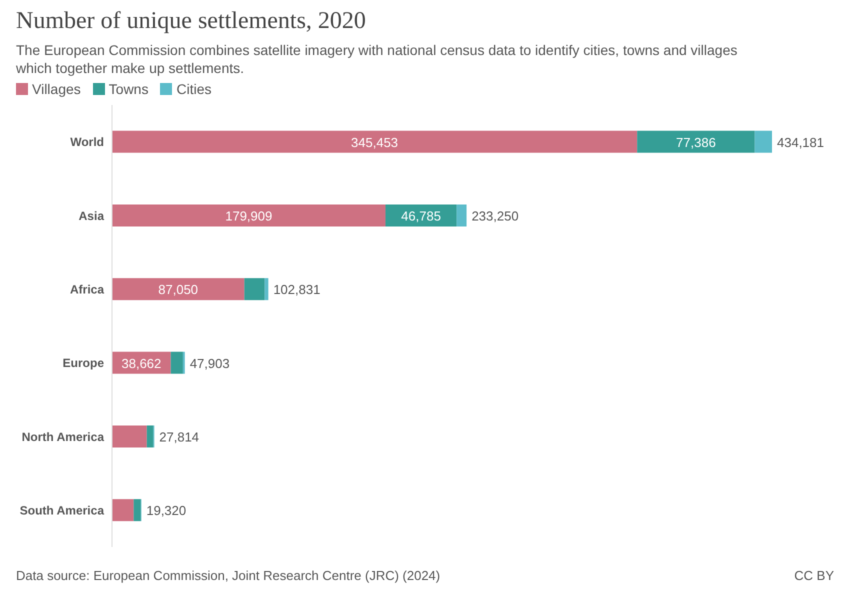  What do you see at coordinates (421, 216) in the screenshot?
I see `data-label: 46,785` at bounding box center [421, 216].